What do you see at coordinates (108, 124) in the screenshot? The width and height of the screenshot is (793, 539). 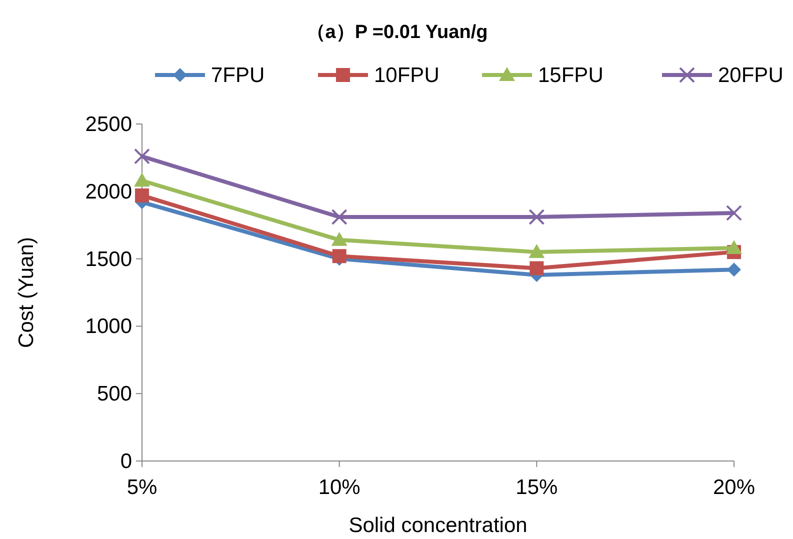 I see `y-tick-label: 2500` at bounding box center [108, 124].